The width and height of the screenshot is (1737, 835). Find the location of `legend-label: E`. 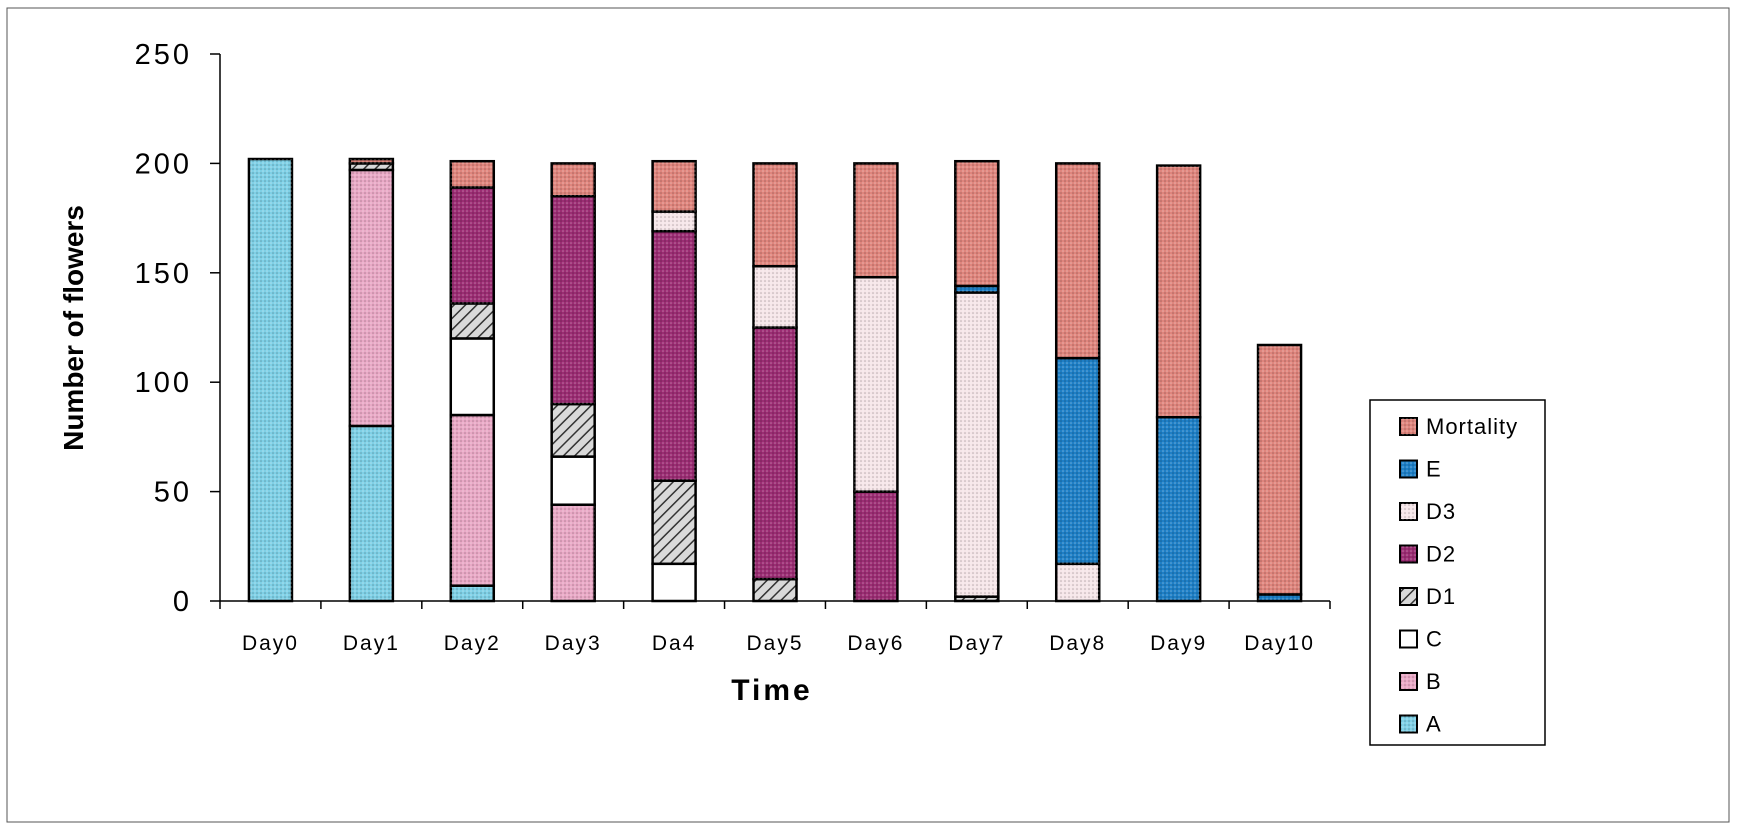

legend-label: E is located at coordinates (1434, 469).